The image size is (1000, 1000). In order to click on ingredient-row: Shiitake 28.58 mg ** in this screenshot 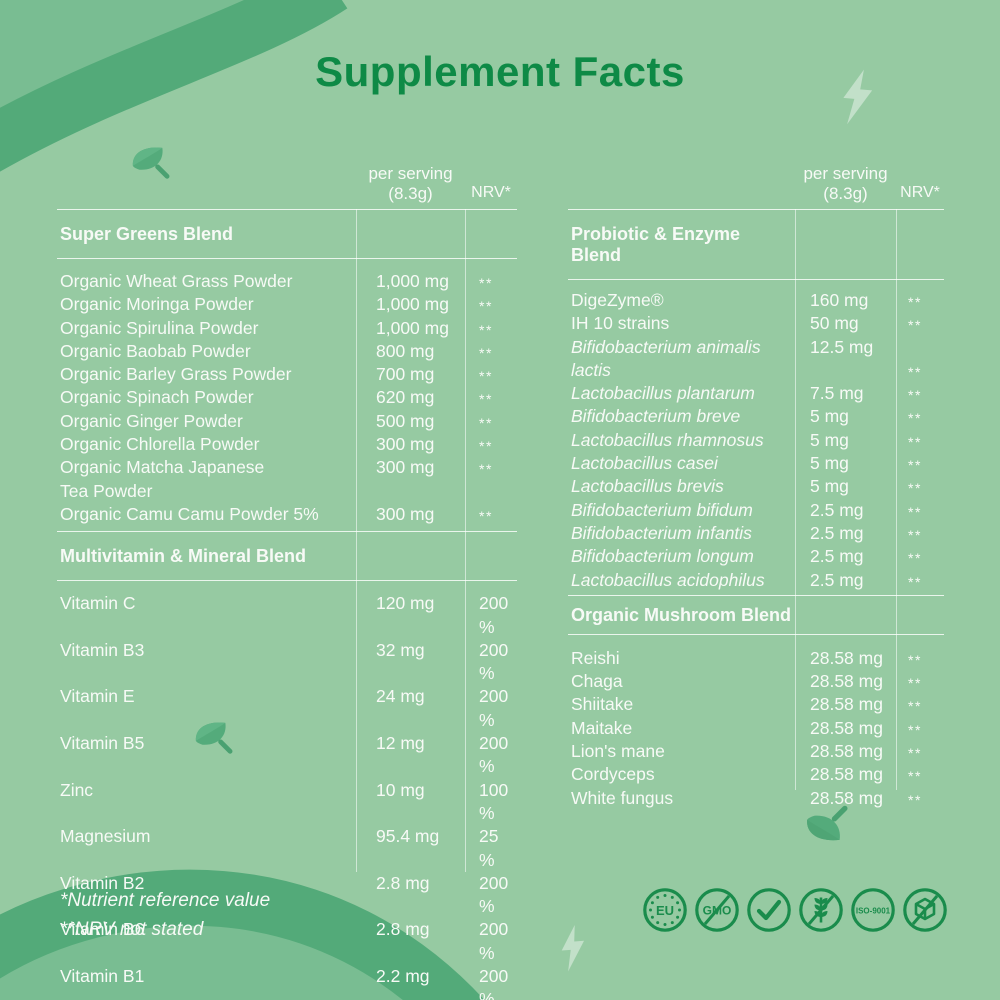, I will do `click(746, 704)`.